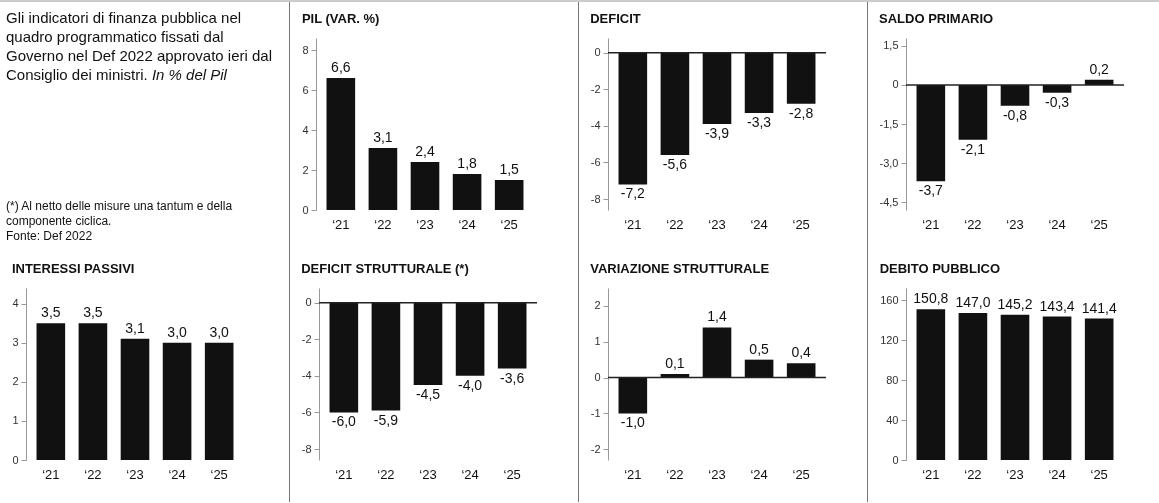  Describe the element at coordinates (1057, 101) in the screenshot. I see `data-label: -0,3` at that location.